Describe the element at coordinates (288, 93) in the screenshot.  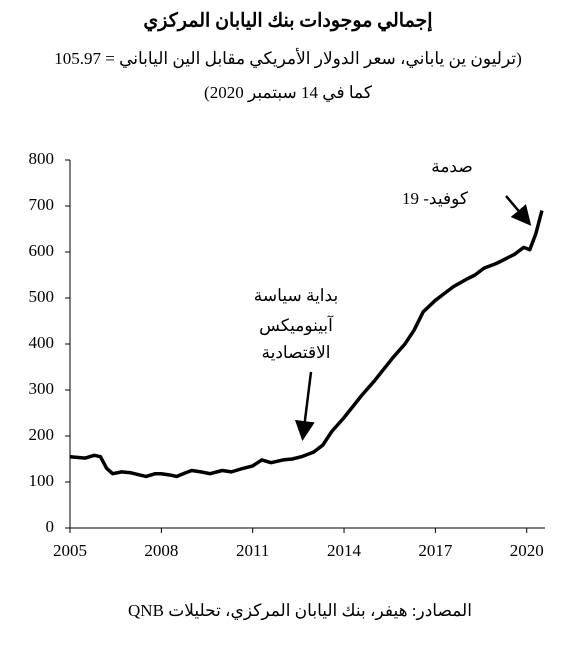
I see `subtitle: كما في 14 سبتمبر 2020)` at that location.